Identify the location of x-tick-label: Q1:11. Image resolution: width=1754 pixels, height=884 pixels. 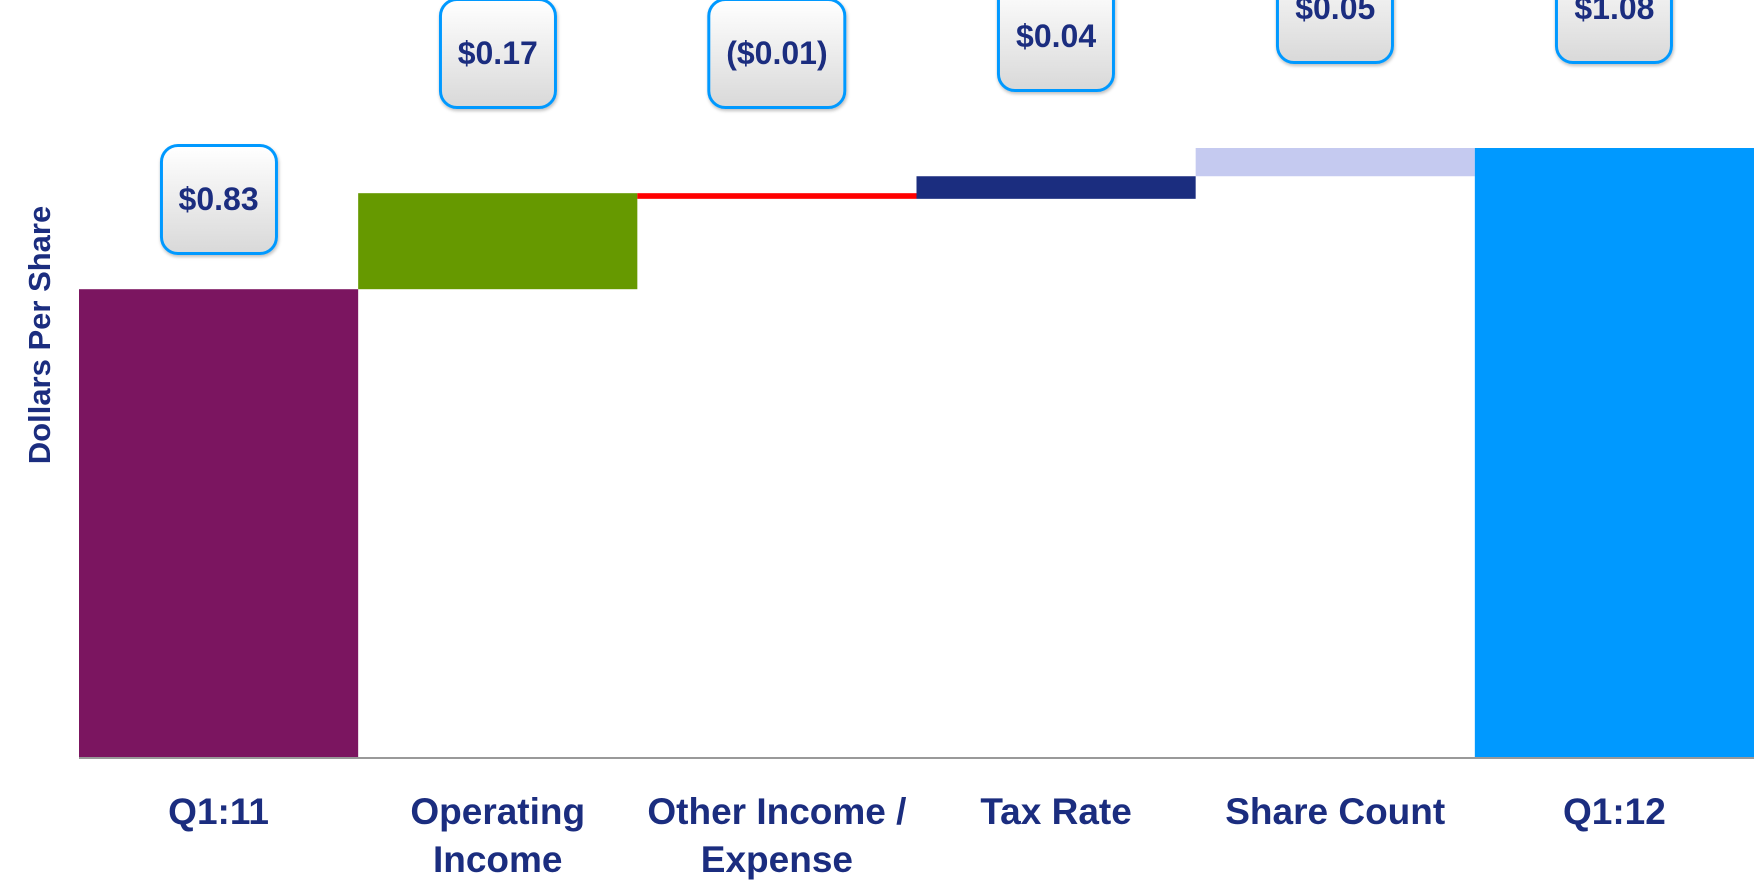
(218, 811).